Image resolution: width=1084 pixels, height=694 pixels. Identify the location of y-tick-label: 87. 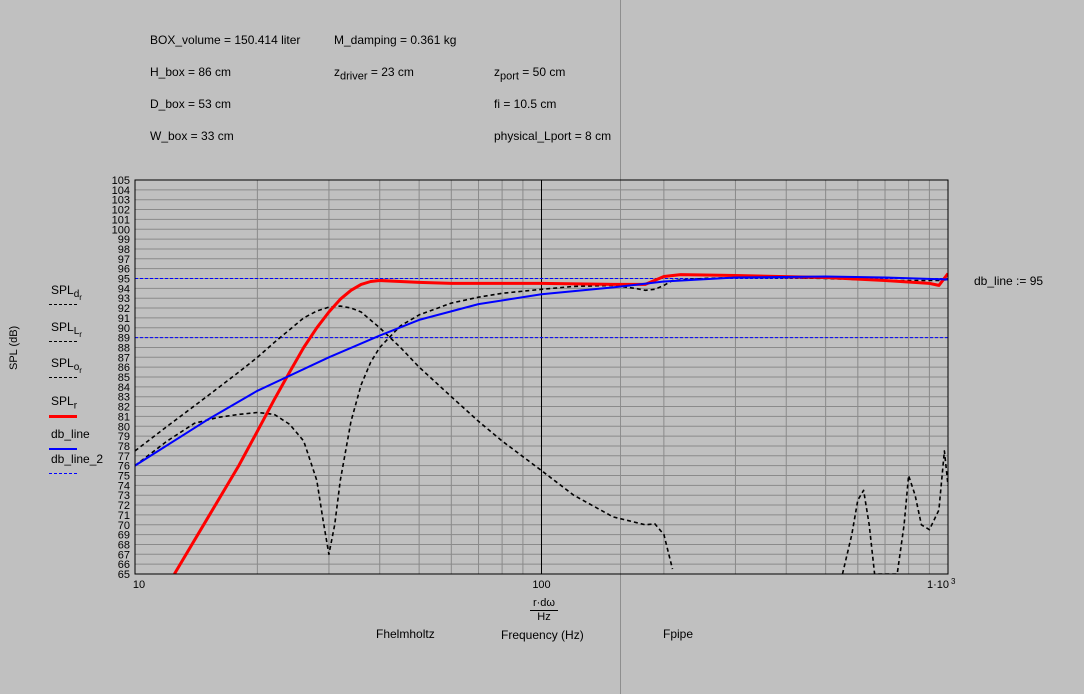
(124, 358).